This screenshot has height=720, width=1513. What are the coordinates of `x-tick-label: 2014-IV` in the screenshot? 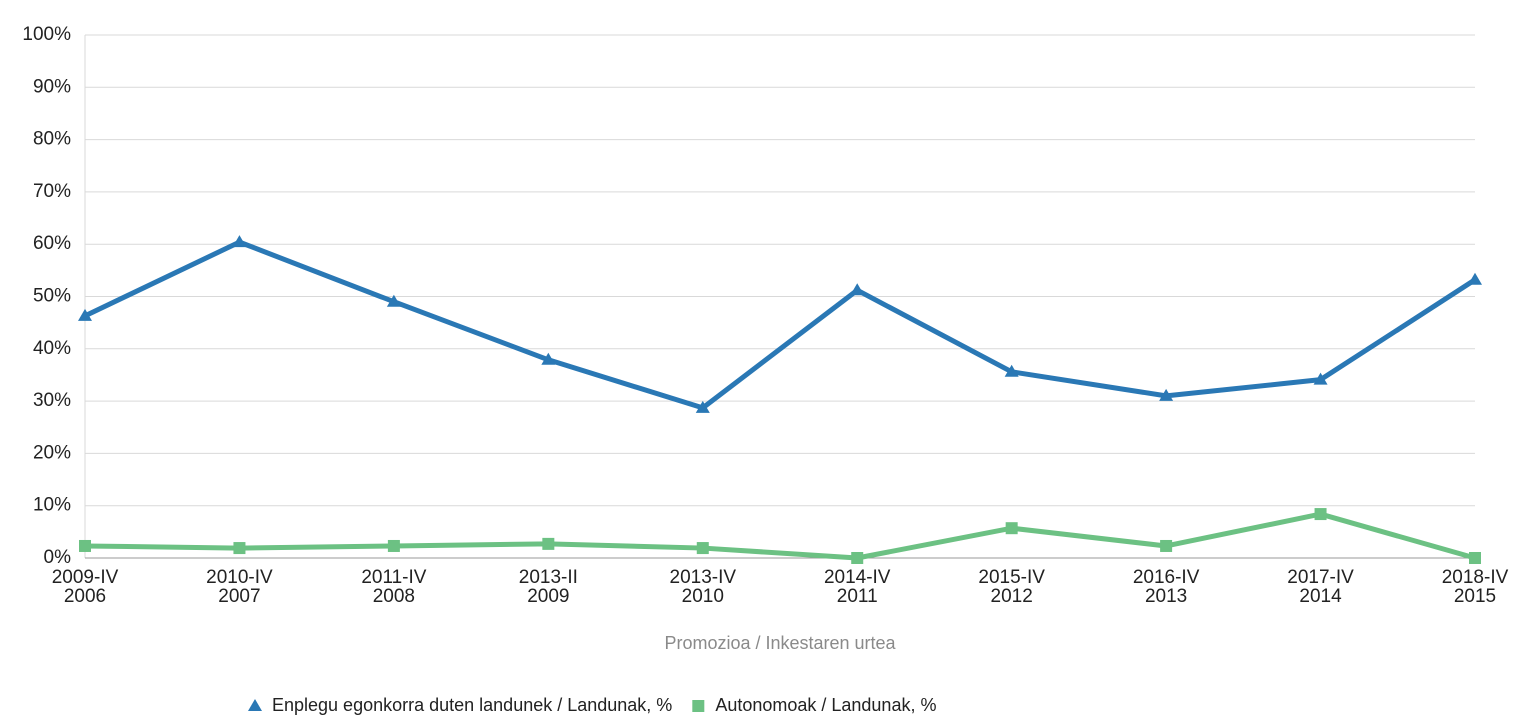 It's located at (857, 577).